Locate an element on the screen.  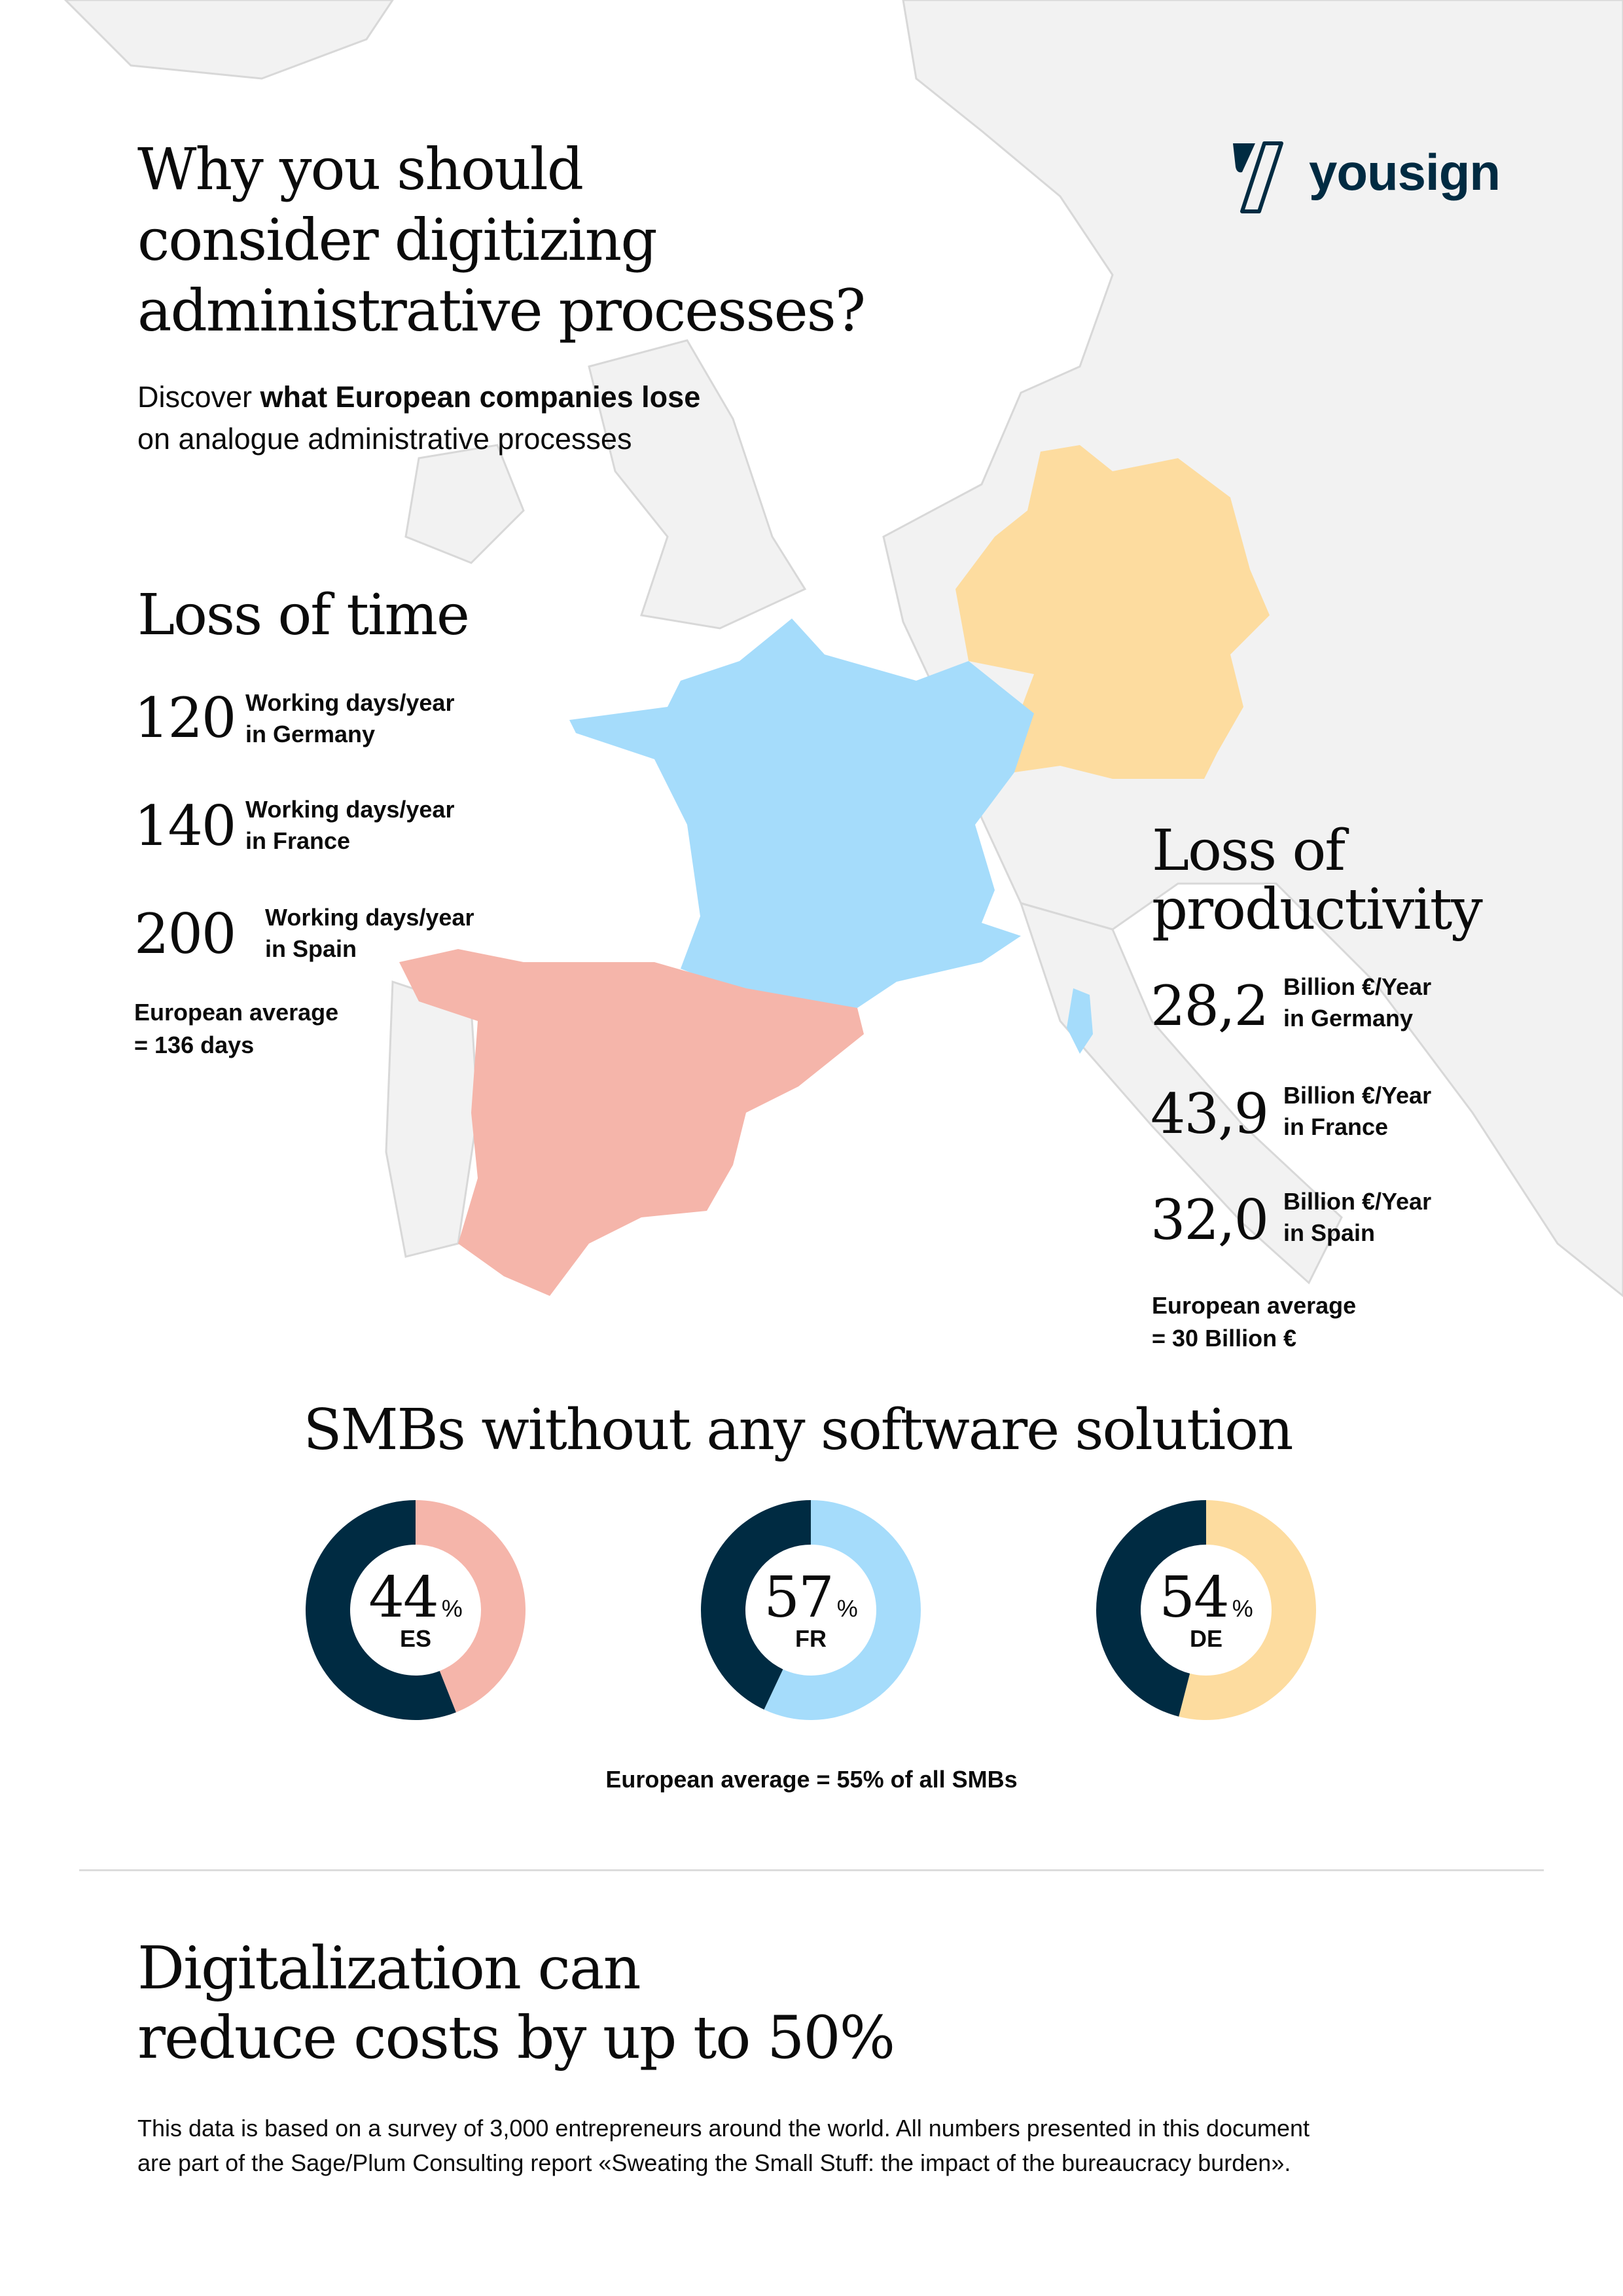
donut-label: 54% DE is located at coordinates (1206, 1611).